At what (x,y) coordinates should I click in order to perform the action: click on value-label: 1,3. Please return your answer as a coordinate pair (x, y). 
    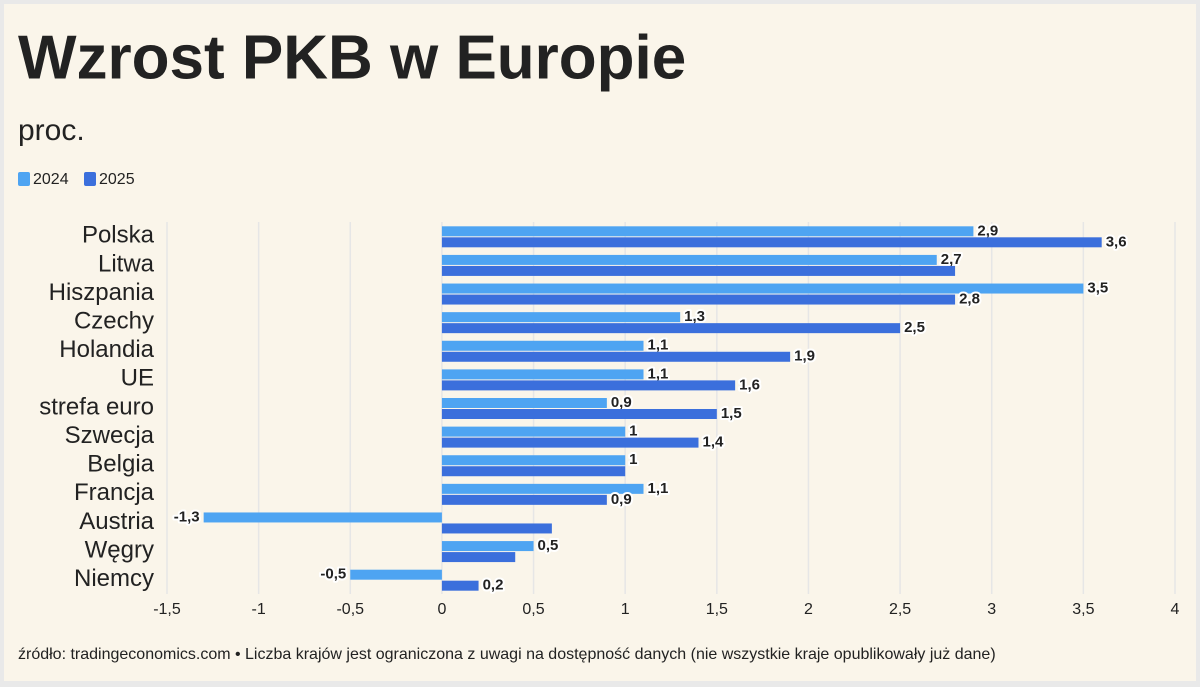
    Looking at the image, I should click on (694, 316).